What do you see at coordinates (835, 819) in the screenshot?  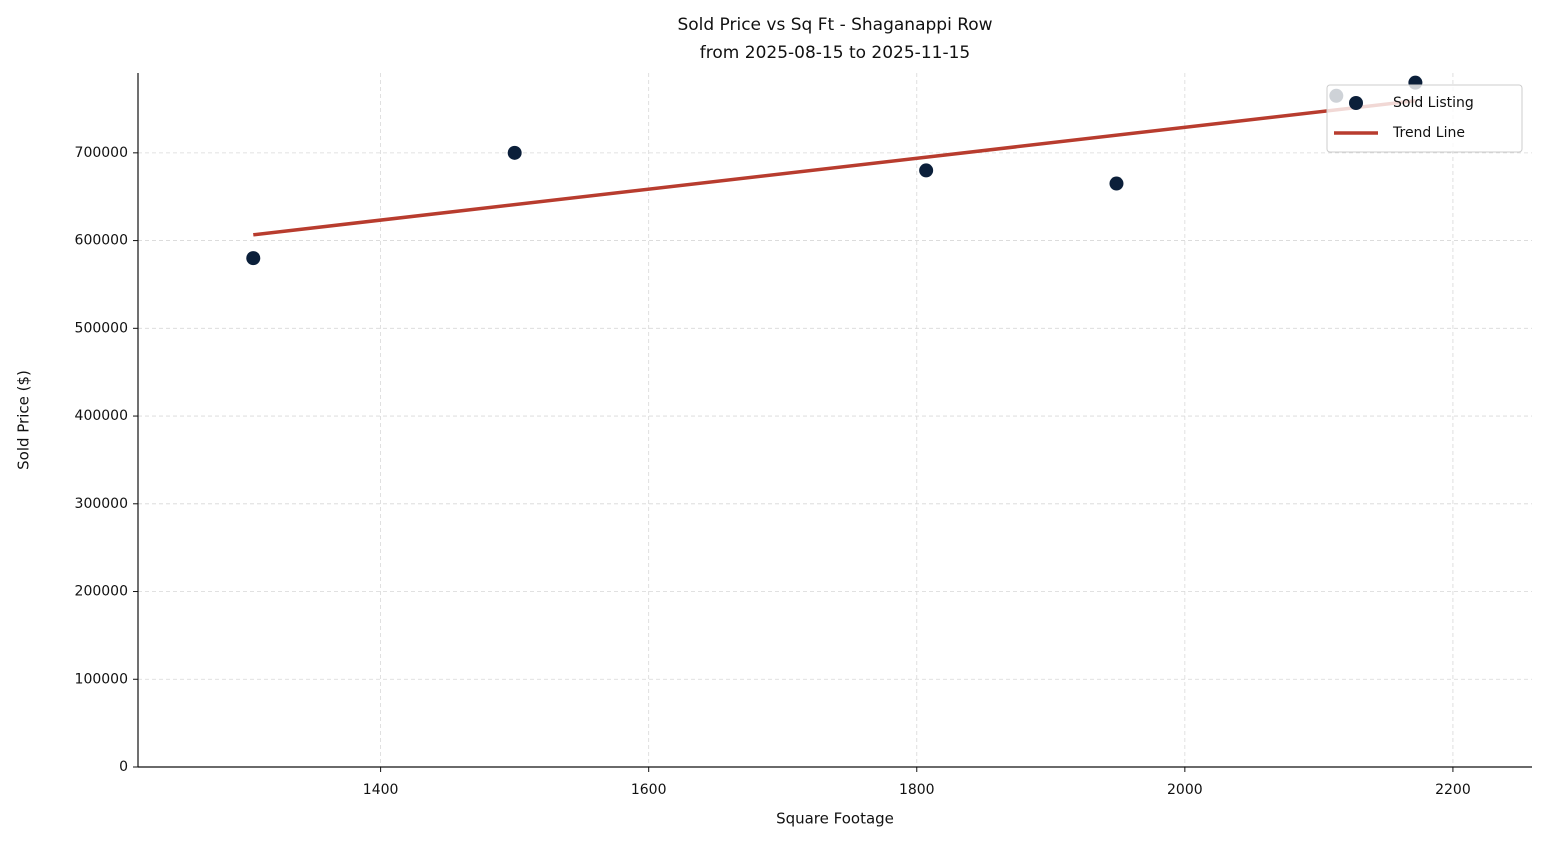 I see `x-axis-label: Square Footage` at bounding box center [835, 819].